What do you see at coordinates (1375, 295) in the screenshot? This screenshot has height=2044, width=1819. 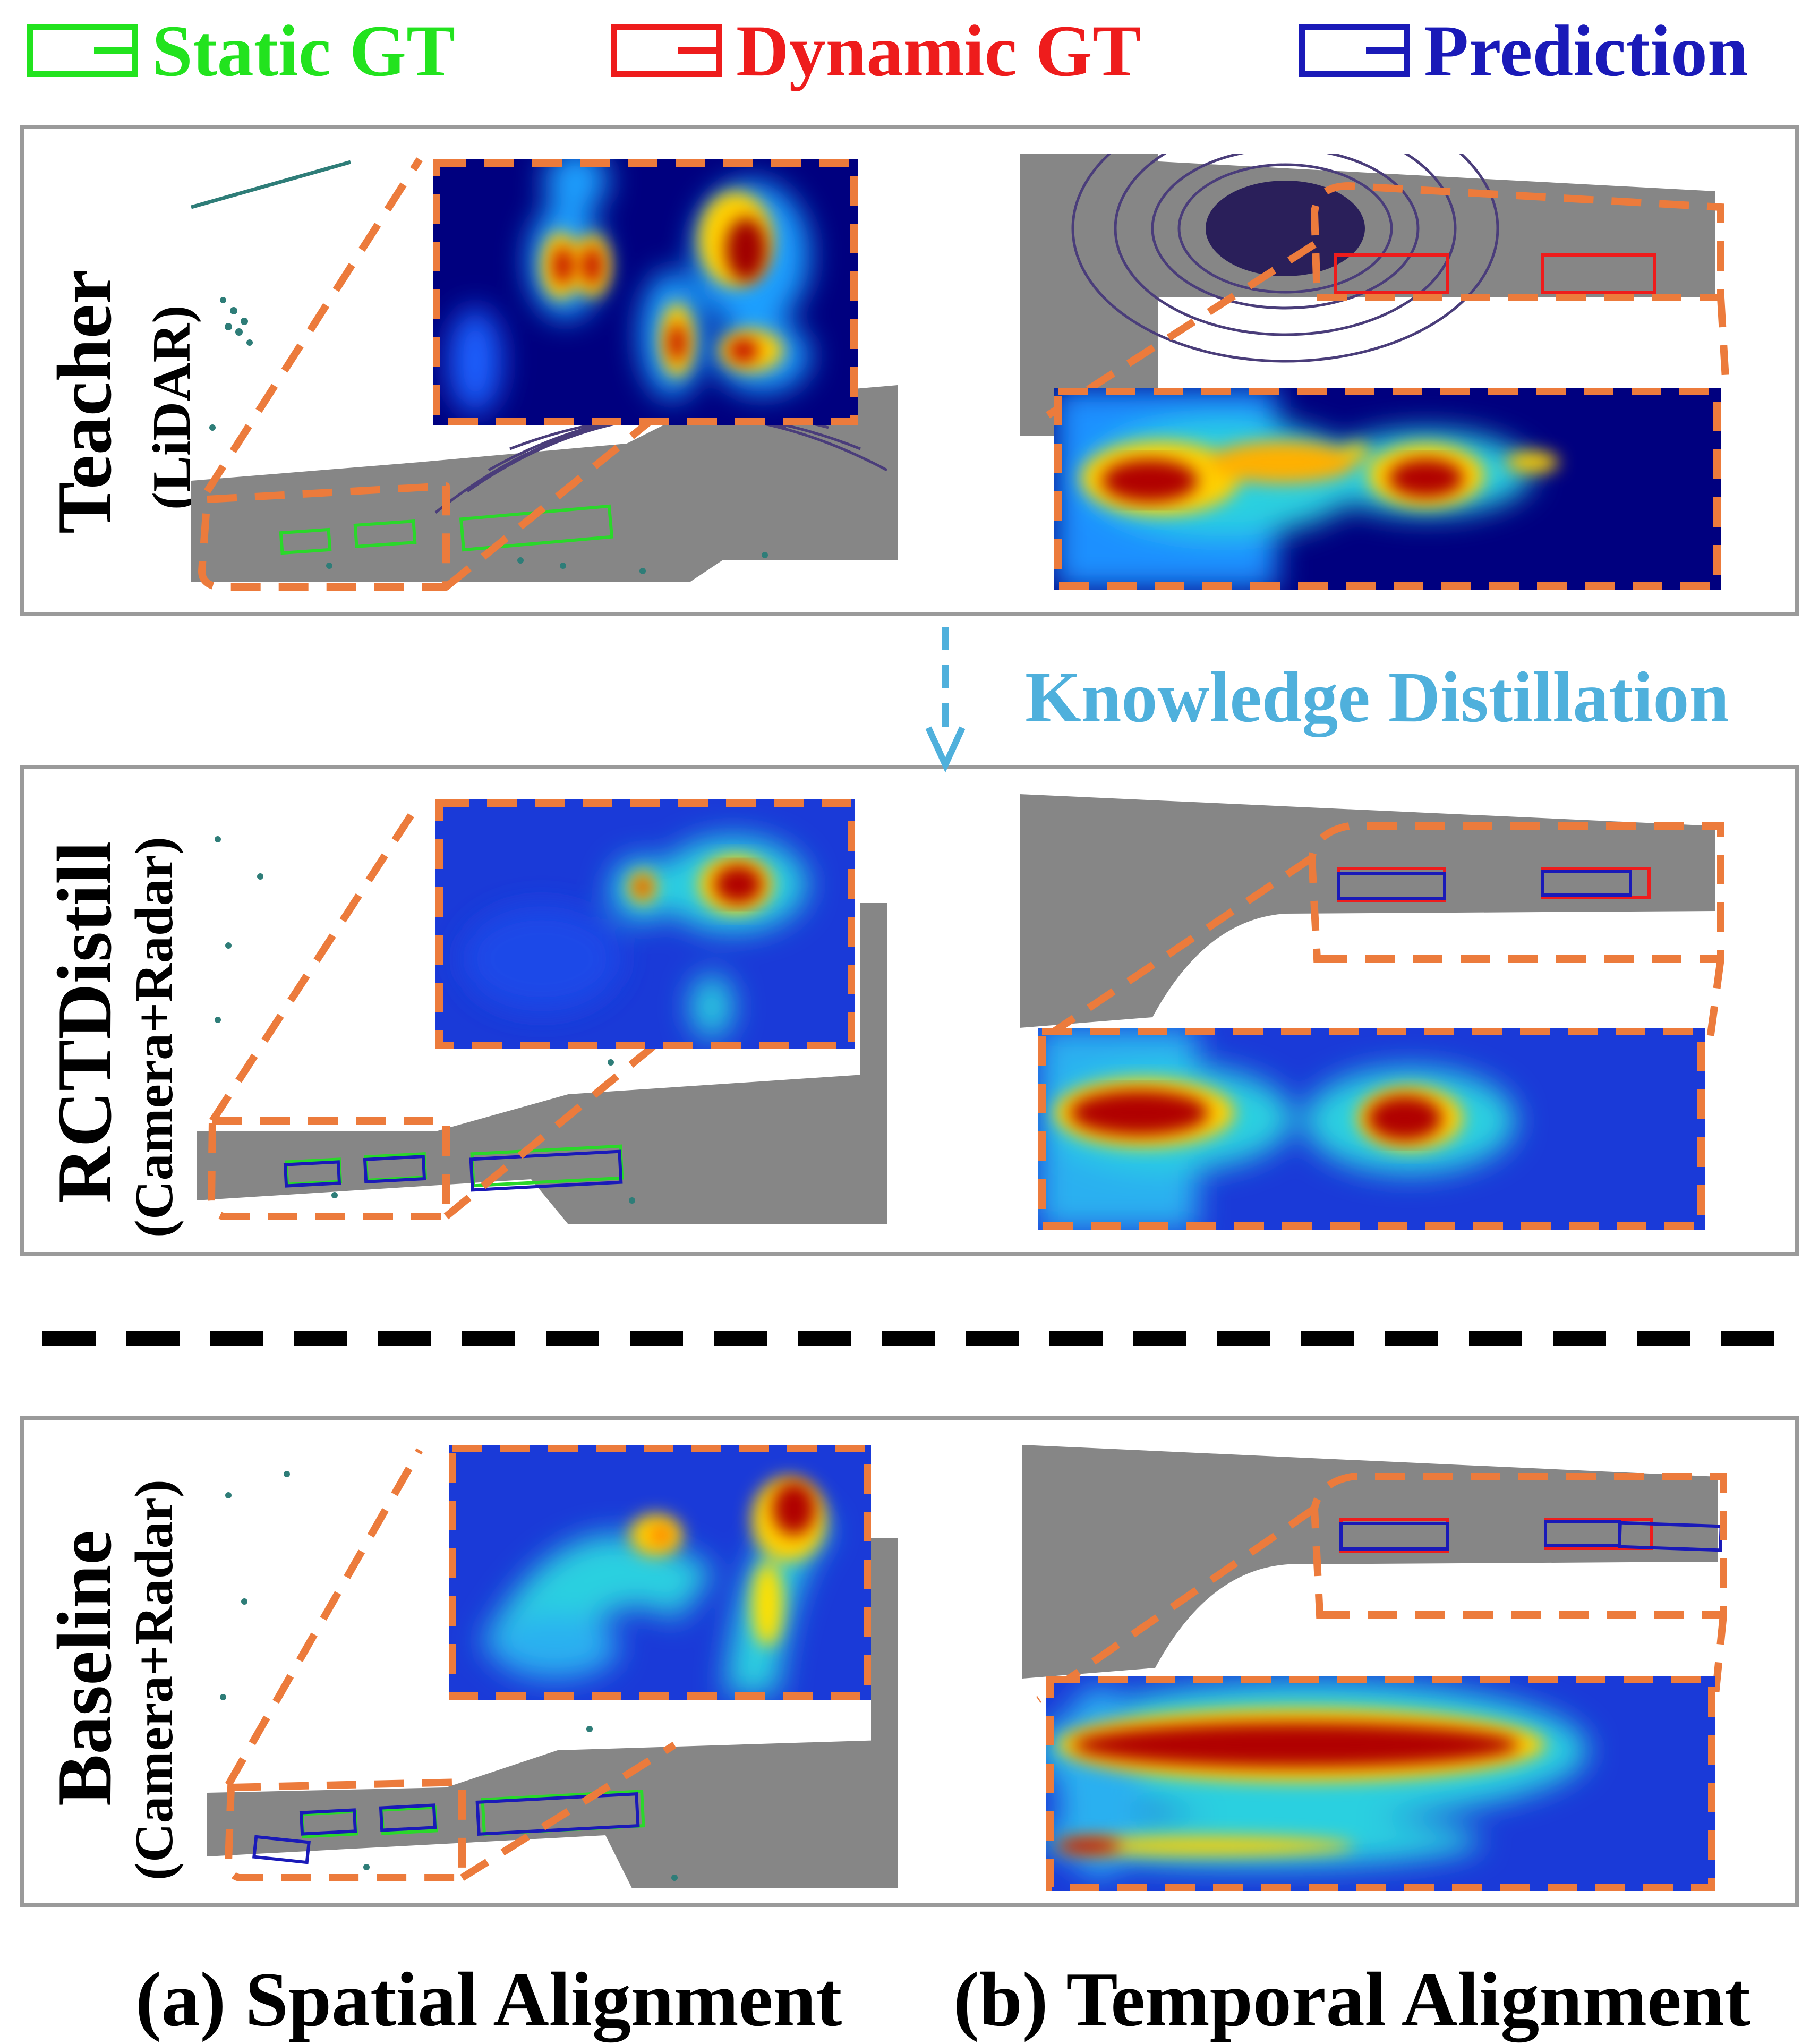 I see `teacher-temporal-scene` at bounding box center [1375, 295].